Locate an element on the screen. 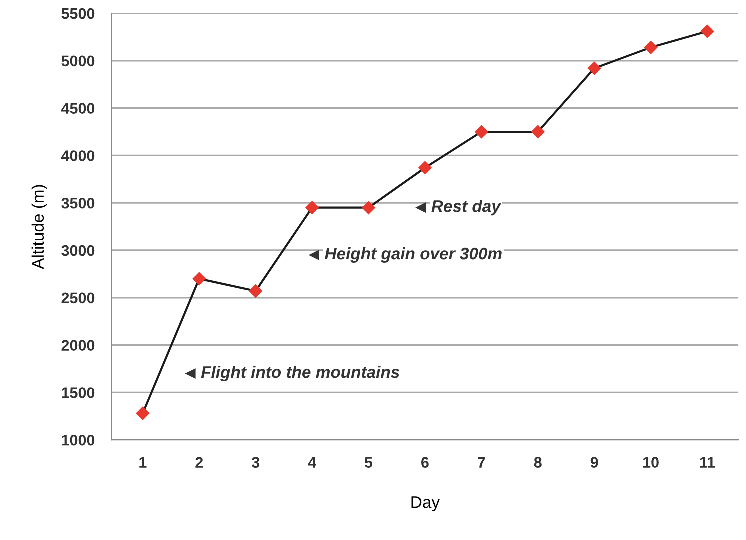 Image resolution: width=746 pixels, height=540 pixels. y-tick-label: 3500 is located at coordinates (78, 203).